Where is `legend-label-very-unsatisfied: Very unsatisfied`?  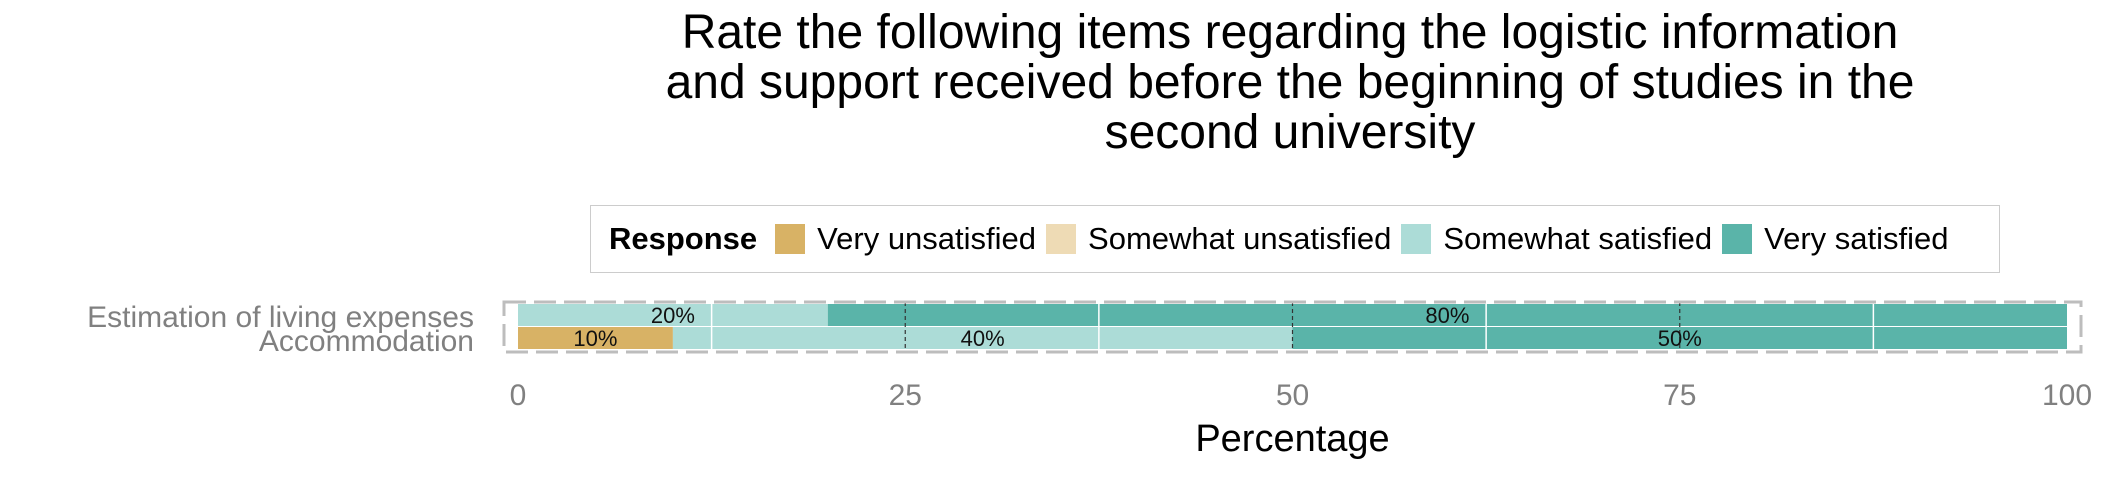
legend-label-very-unsatisfied: Very unsatisfied is located at coordinates (927, 238).